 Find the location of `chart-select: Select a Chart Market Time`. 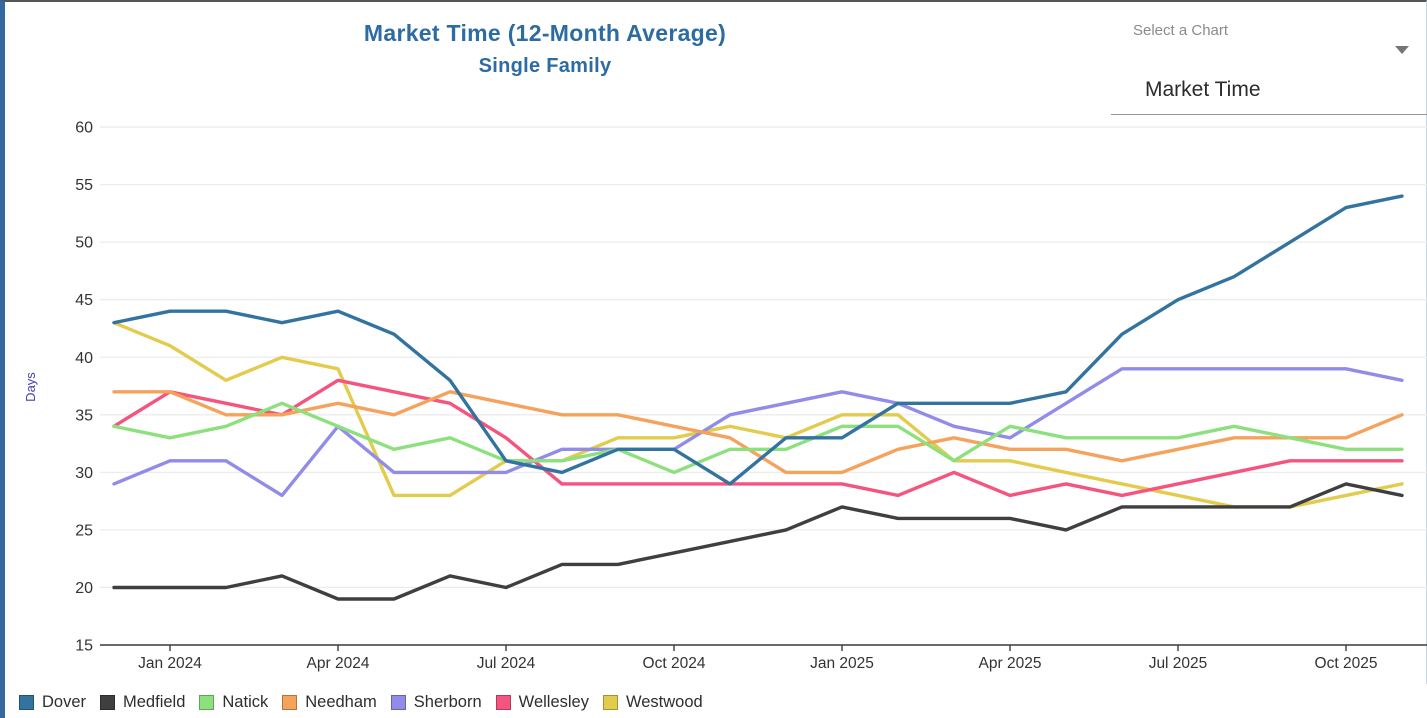

chart-select: Select a Chart Market Time is located at coordinates (1266, 59).